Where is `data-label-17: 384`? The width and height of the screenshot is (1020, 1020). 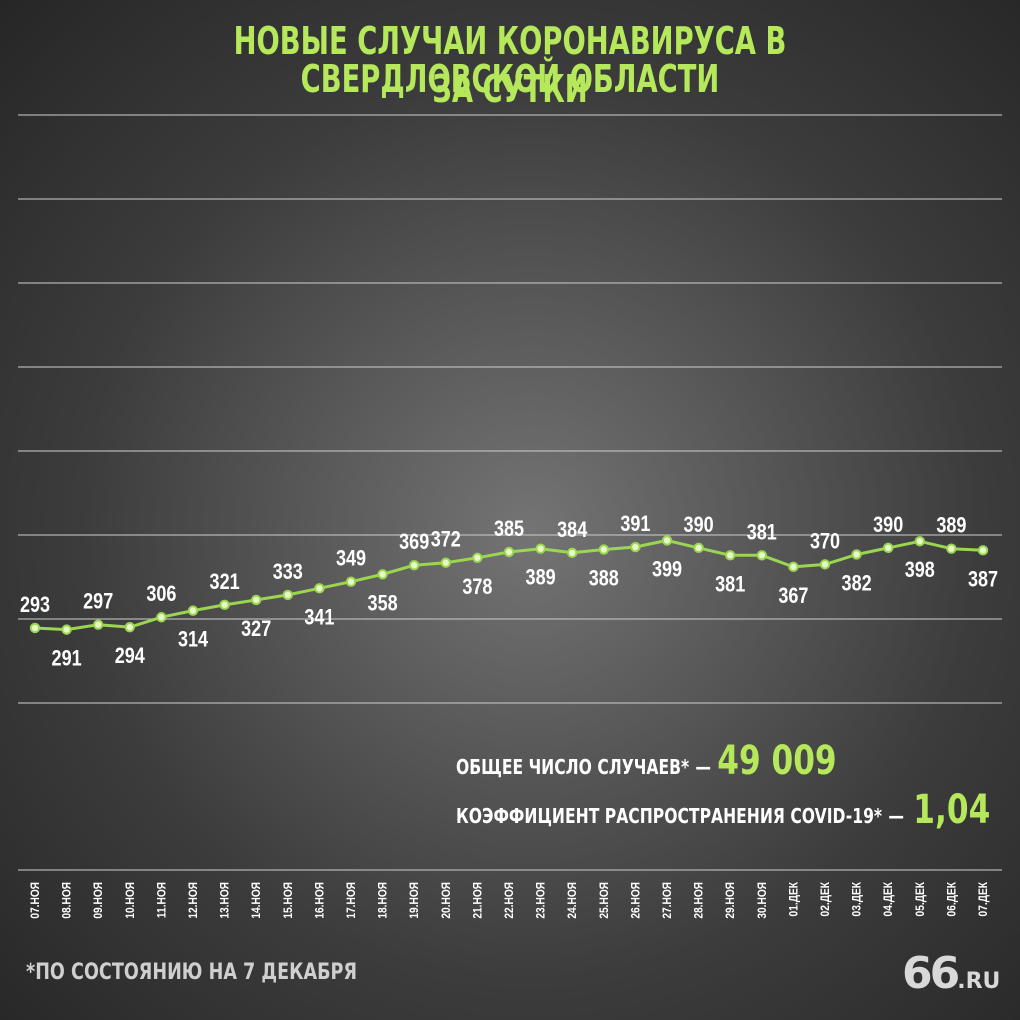 data-label-17: 384 is located at coordinates (572, 530).